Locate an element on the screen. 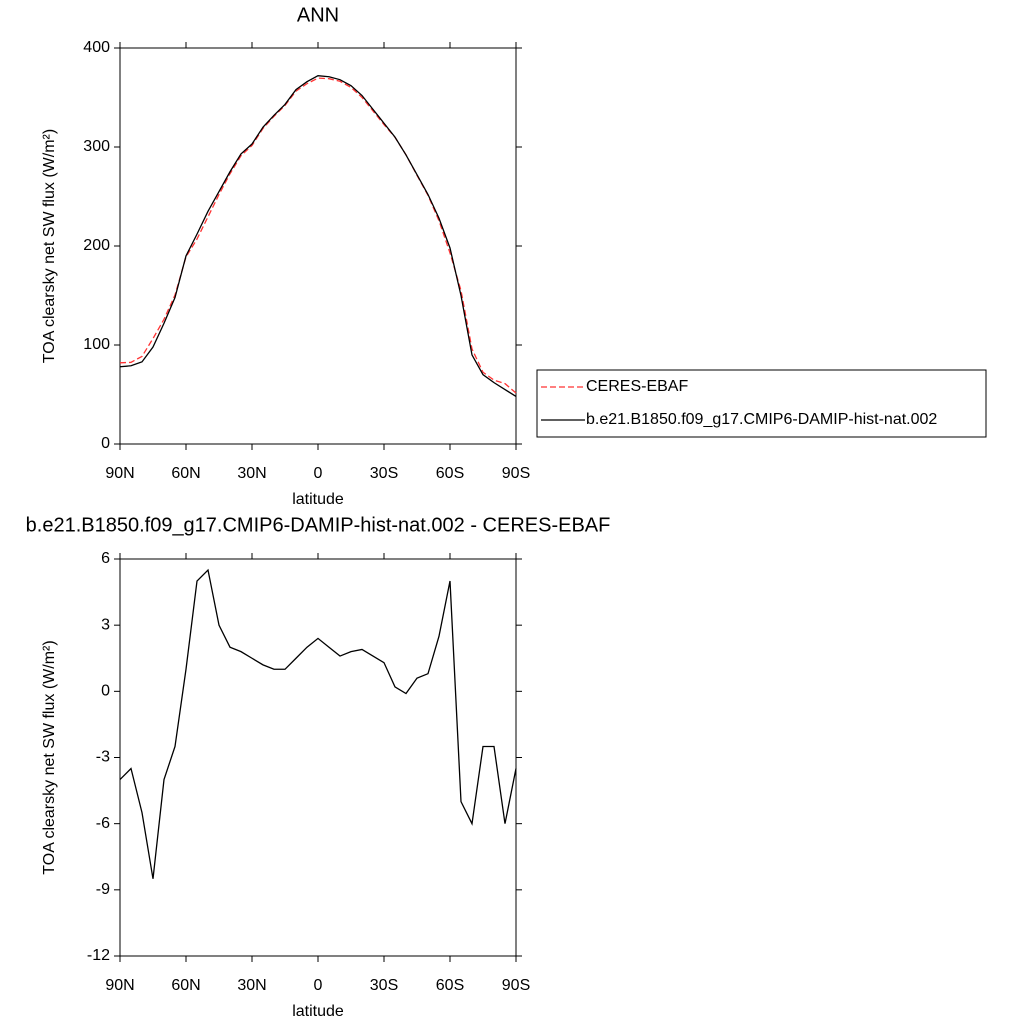  legend-label: CERES-EBAF is located at coordinates (637, 386).